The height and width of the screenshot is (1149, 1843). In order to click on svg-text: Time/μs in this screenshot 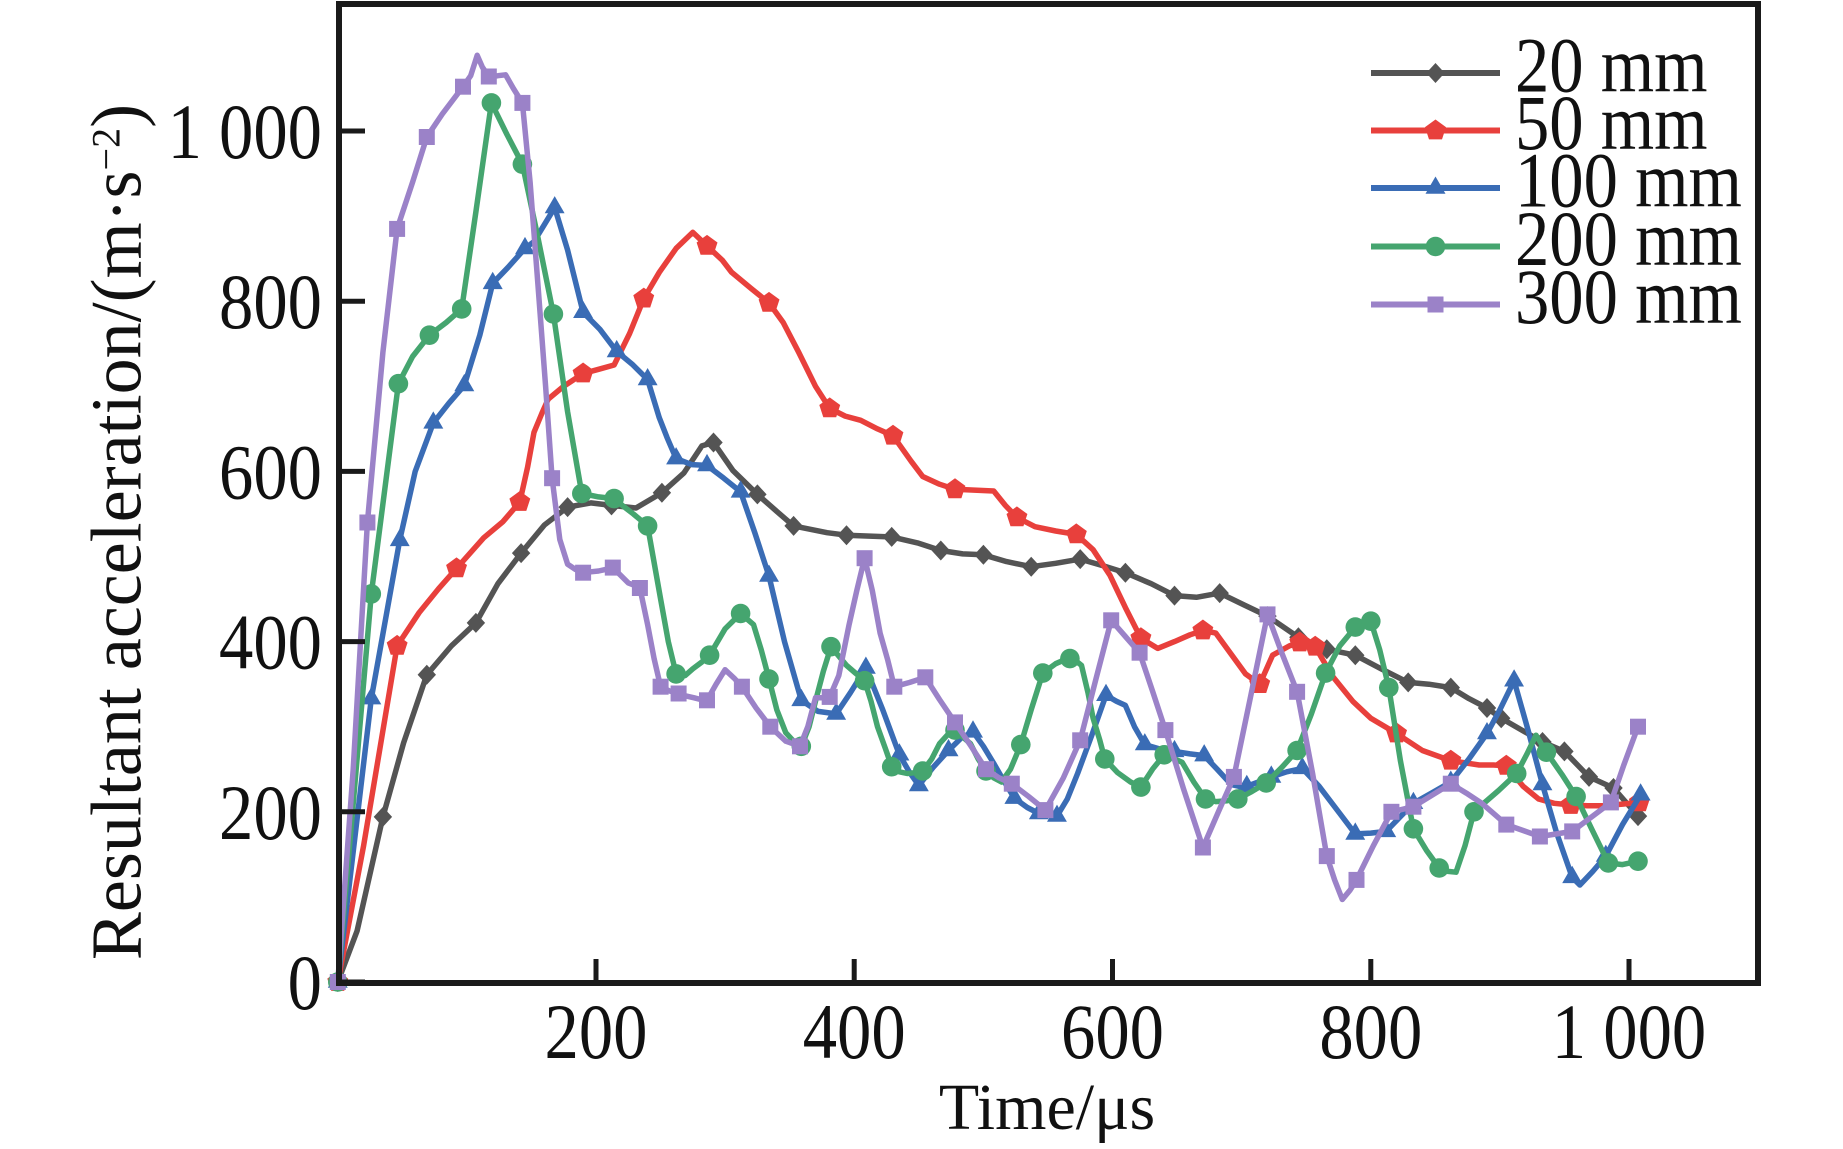, I will do `click(1047, 1107)`.